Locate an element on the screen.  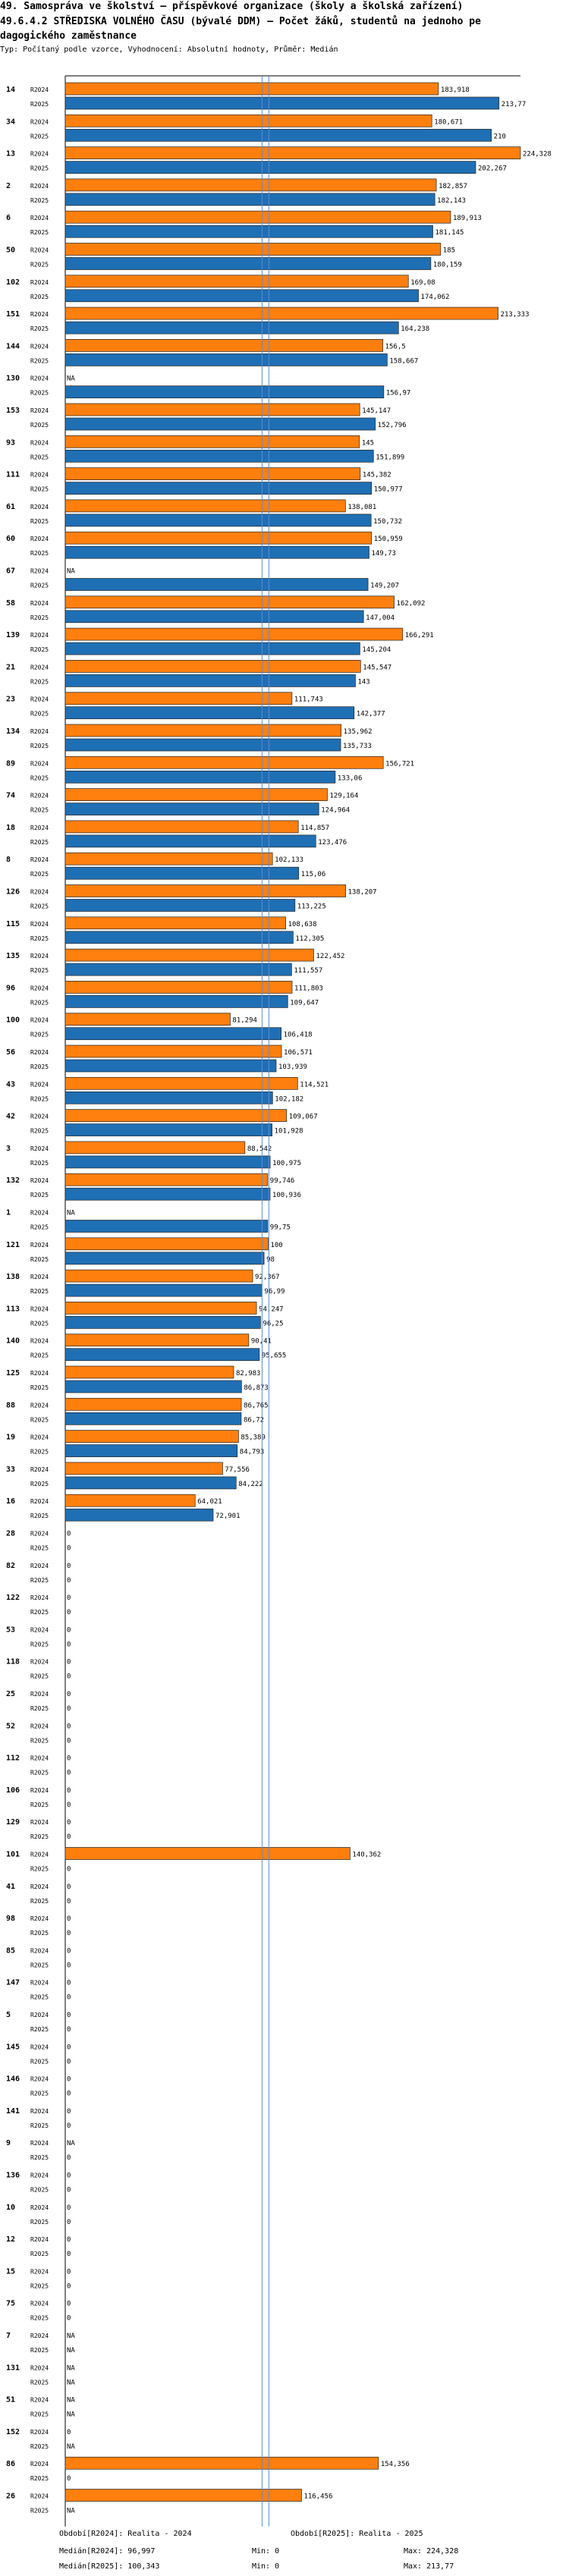
category-label: 13 is located at coordinates (11, 154).